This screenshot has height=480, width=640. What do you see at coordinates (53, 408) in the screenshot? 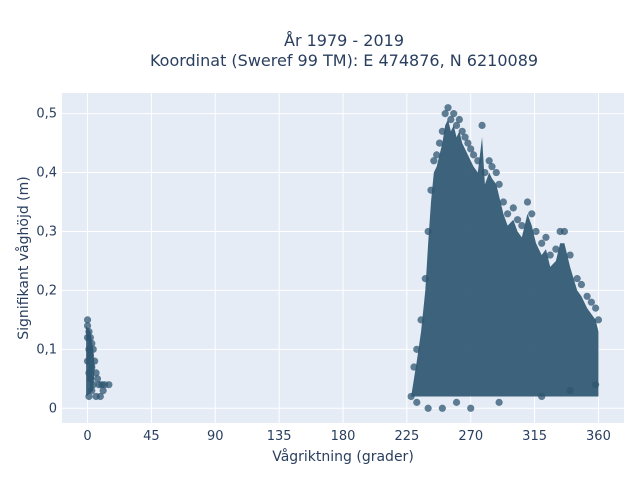
I see `y-tick-label: 0` at bounding box center [53, 408].